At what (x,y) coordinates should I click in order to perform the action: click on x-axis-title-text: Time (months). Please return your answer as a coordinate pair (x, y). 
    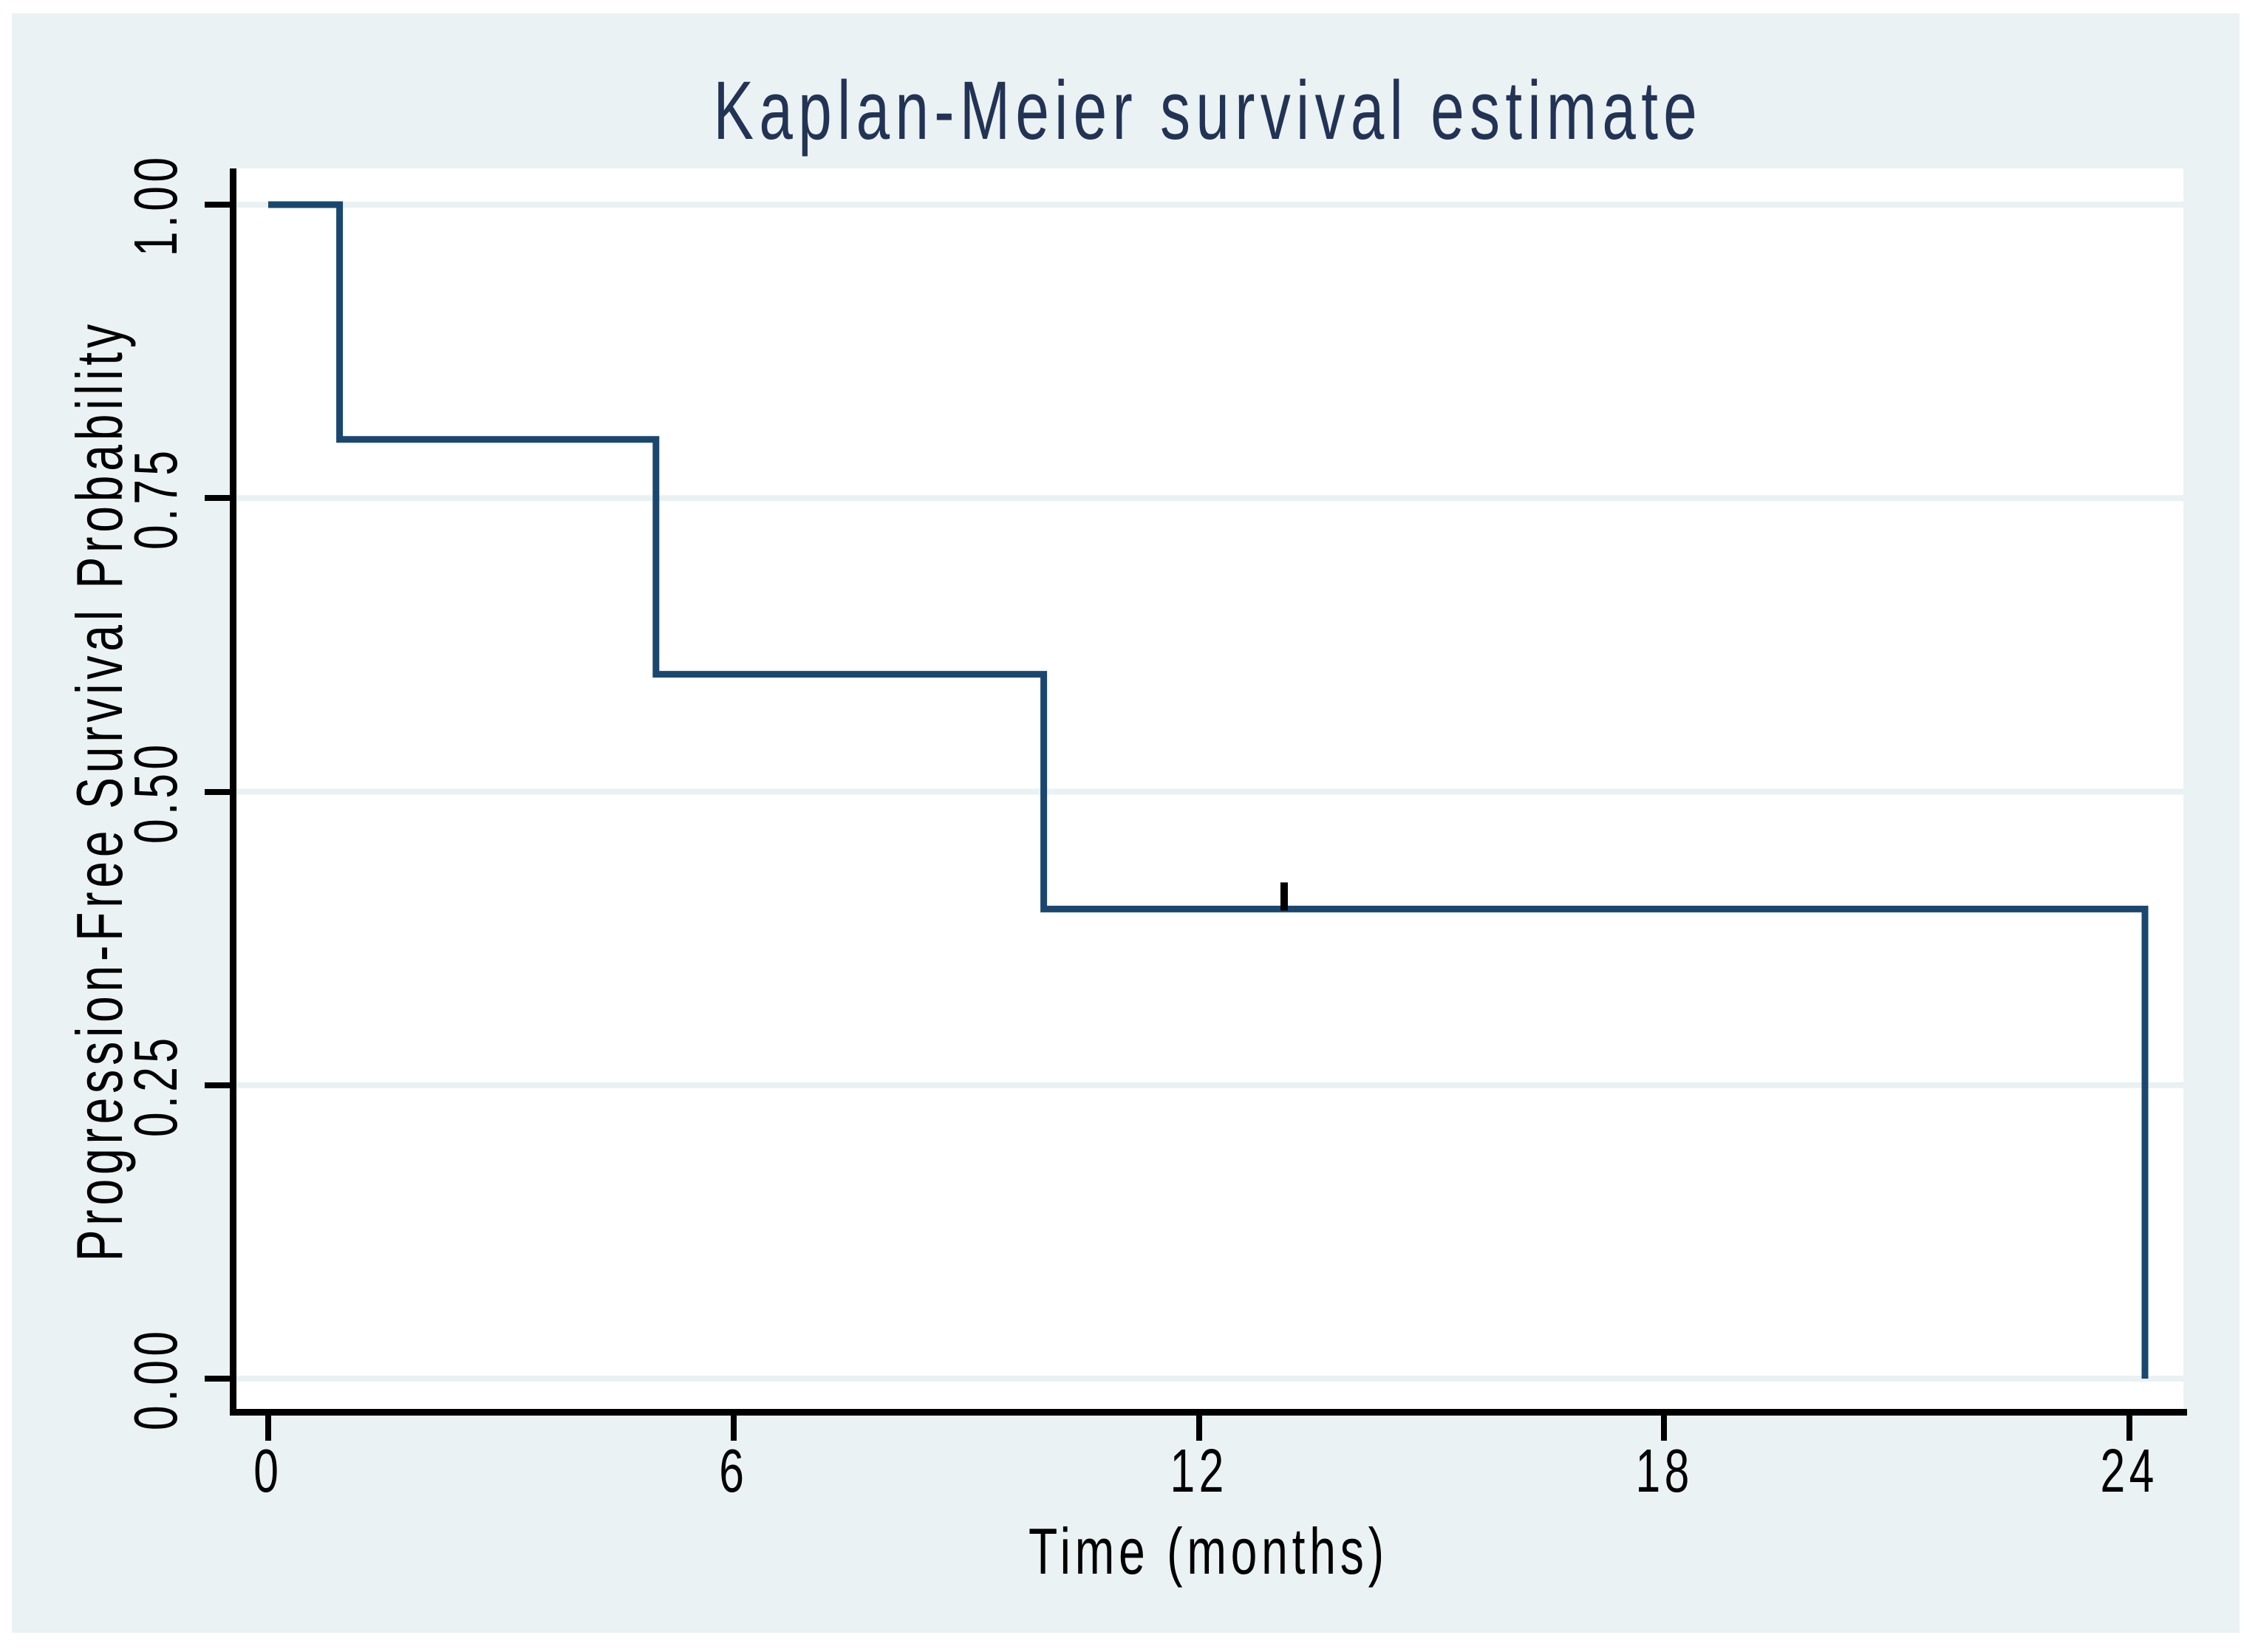
    Looking at the image, I should click on (1208, 1551).